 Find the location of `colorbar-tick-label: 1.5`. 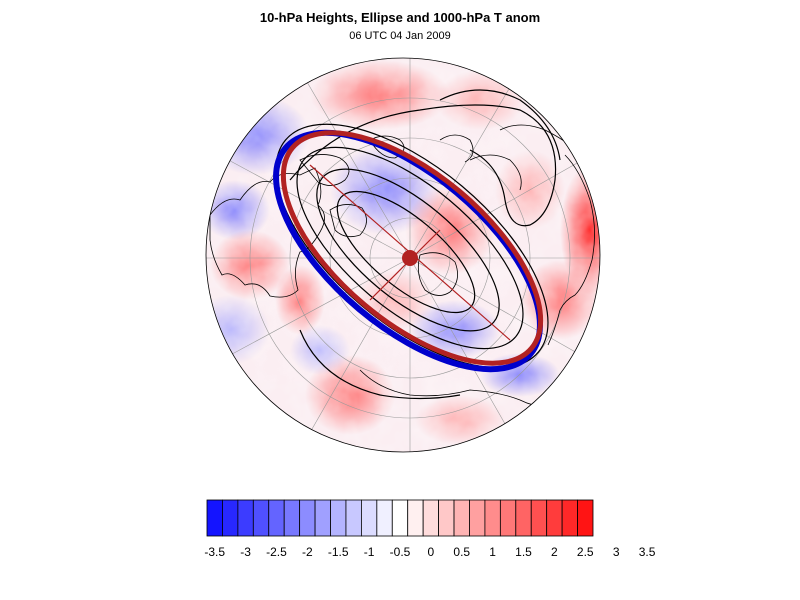

colorbar-tick-label: 1.5 is located at coordinates (523, 552).